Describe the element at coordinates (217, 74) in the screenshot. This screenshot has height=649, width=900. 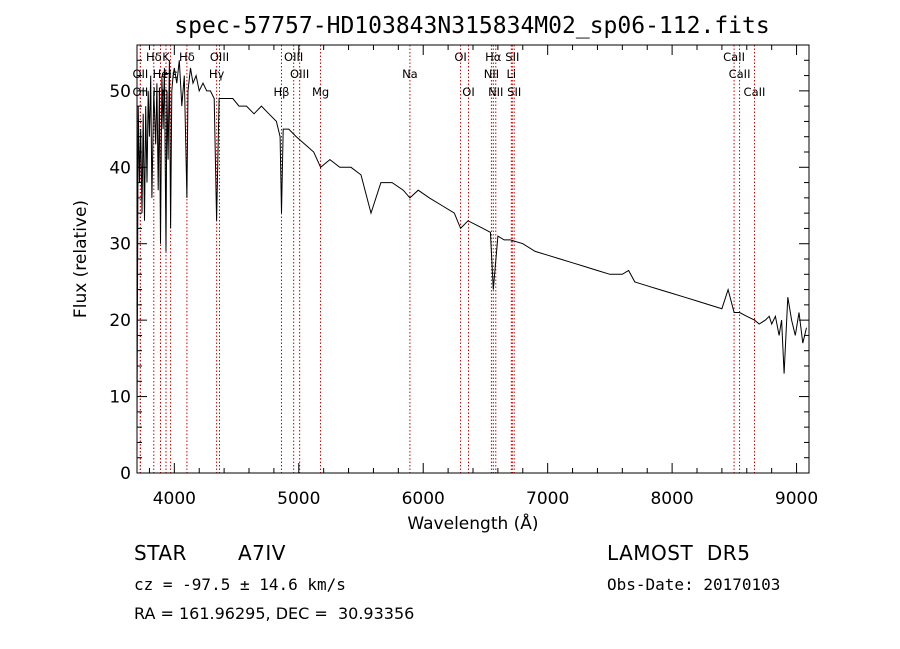
I see `spectral-line-label: Hγ` at that location.